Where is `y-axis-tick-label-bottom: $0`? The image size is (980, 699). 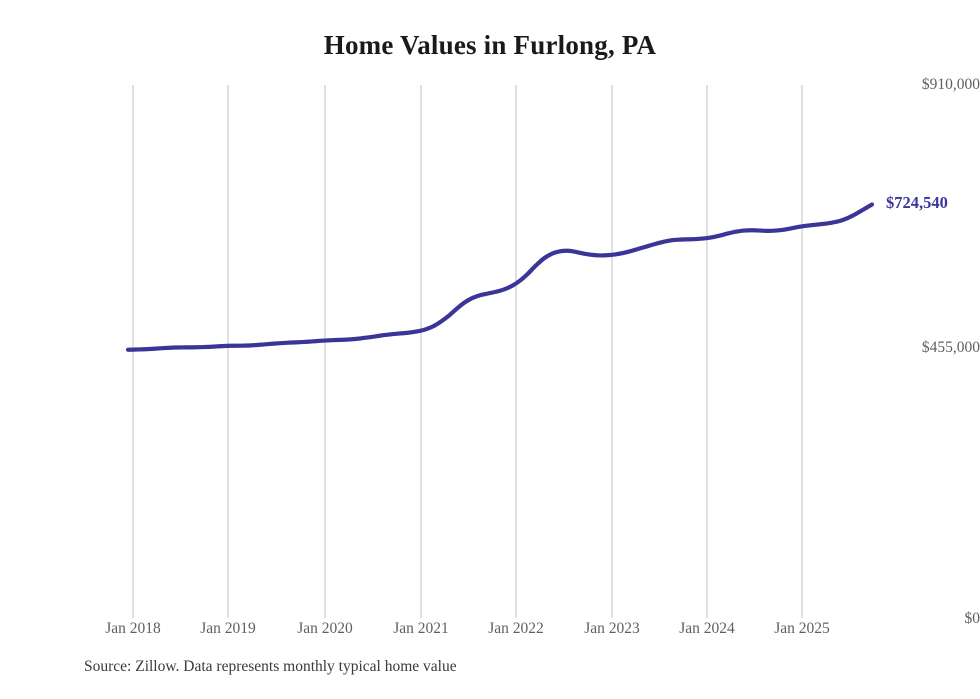
y-axis-tick-label-bottom: $0 is located at coordinates (972, 618).